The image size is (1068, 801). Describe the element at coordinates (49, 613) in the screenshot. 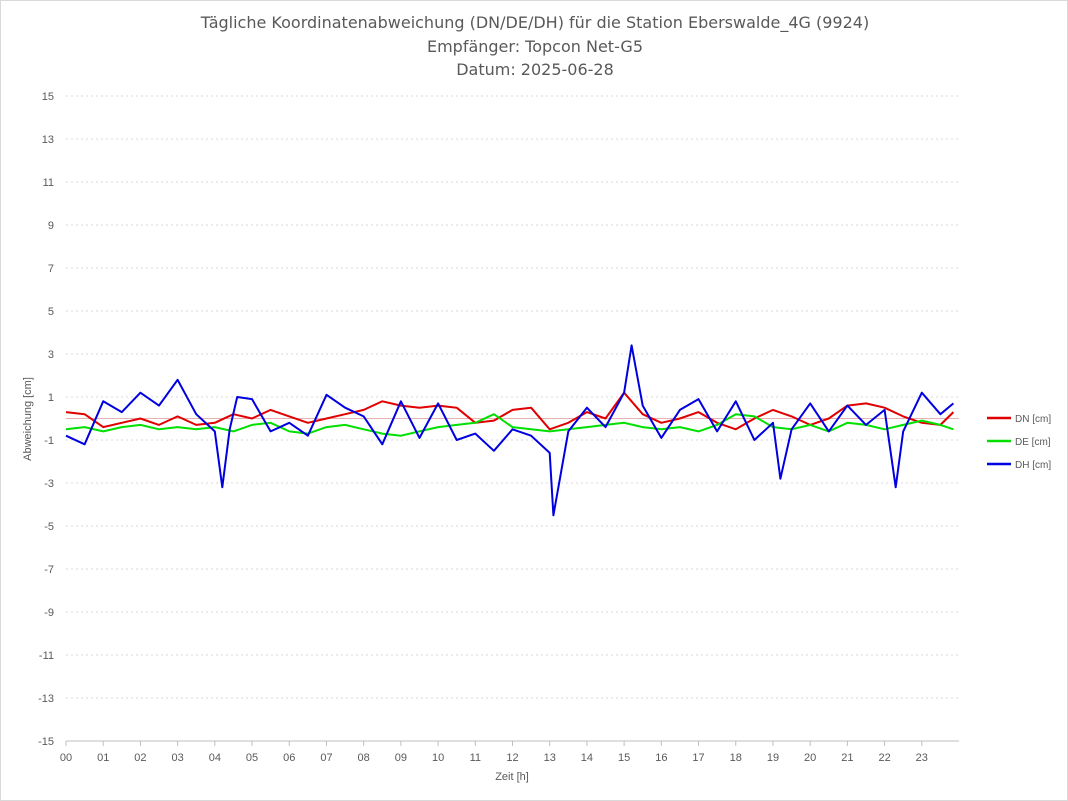

I see `y-tick-label: -9` at that location.